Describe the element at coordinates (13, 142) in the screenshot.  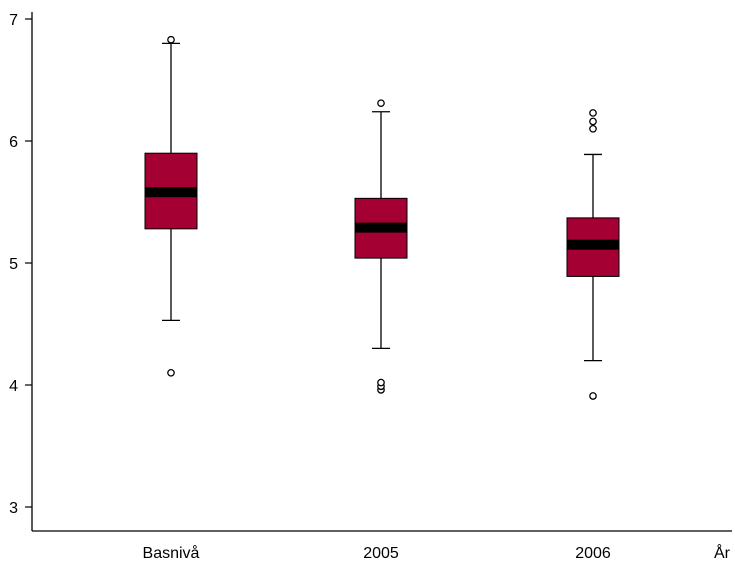
I see `y-tick-label: 6` at that location.